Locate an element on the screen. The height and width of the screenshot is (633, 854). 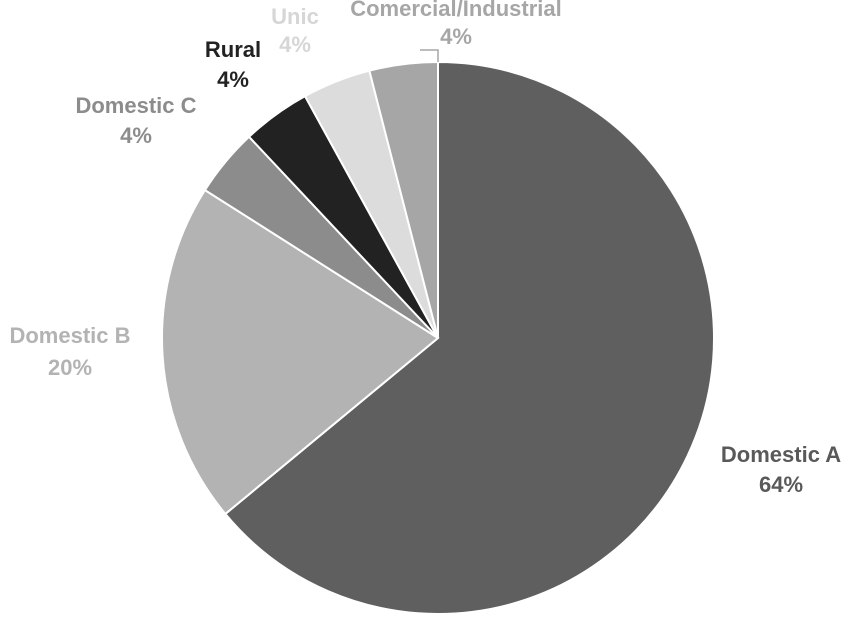
leader-line is located at coordinates (429, 55).